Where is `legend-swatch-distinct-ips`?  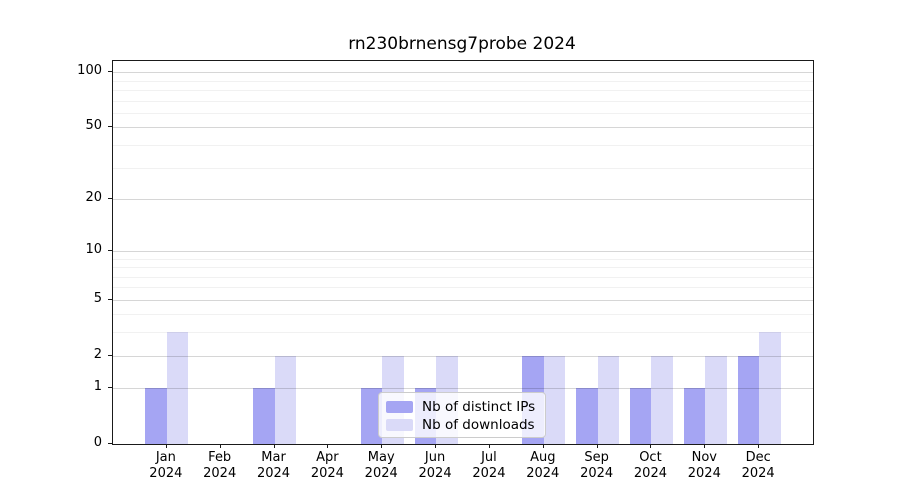 legend-swatch-distinct-ips is located at coordinates (399, 407).